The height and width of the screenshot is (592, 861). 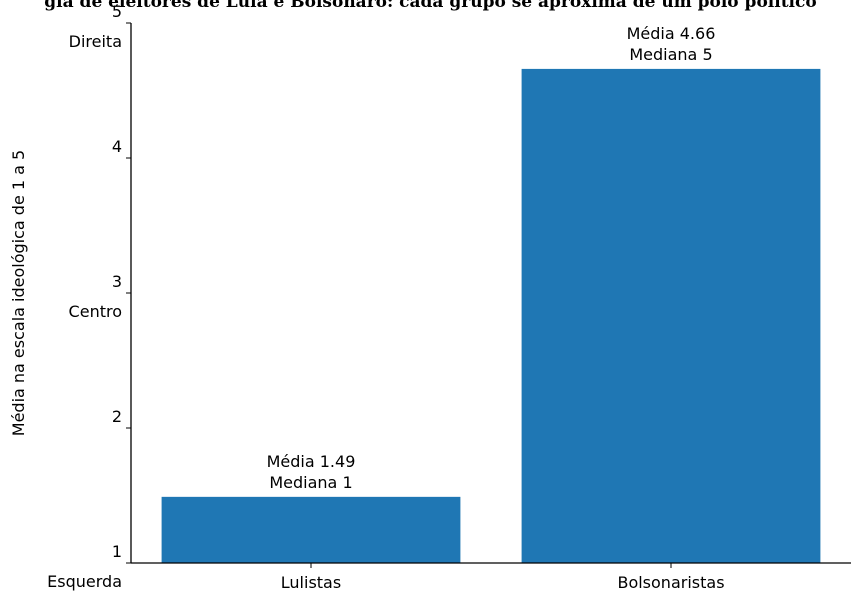 I want to click on bar-label: Média 4.66, so click(x=671, y=33).